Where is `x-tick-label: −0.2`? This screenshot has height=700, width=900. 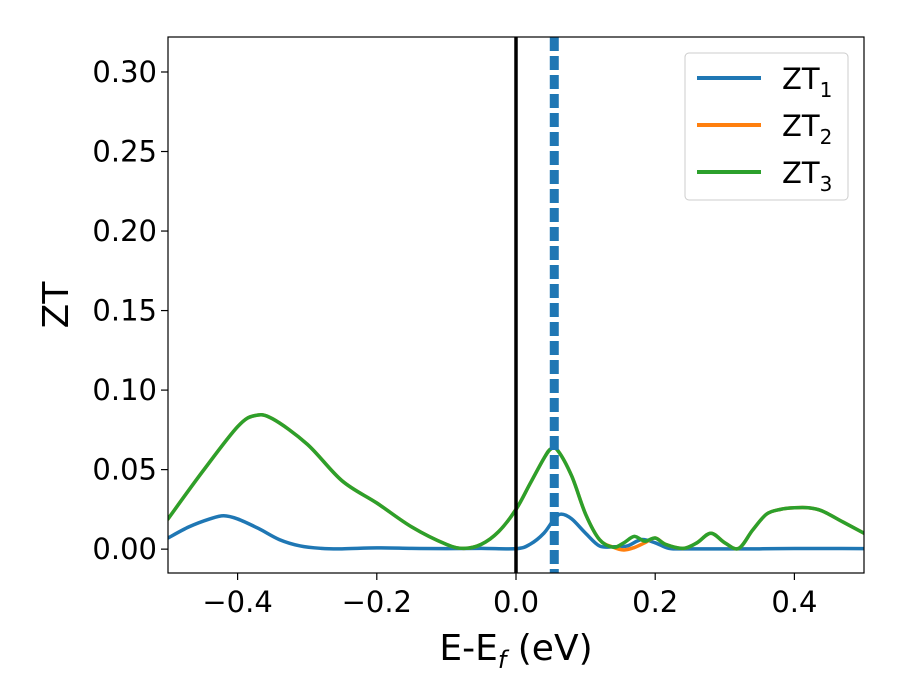 x-tick-label: −0.2 is located at coordinates (377, 602).